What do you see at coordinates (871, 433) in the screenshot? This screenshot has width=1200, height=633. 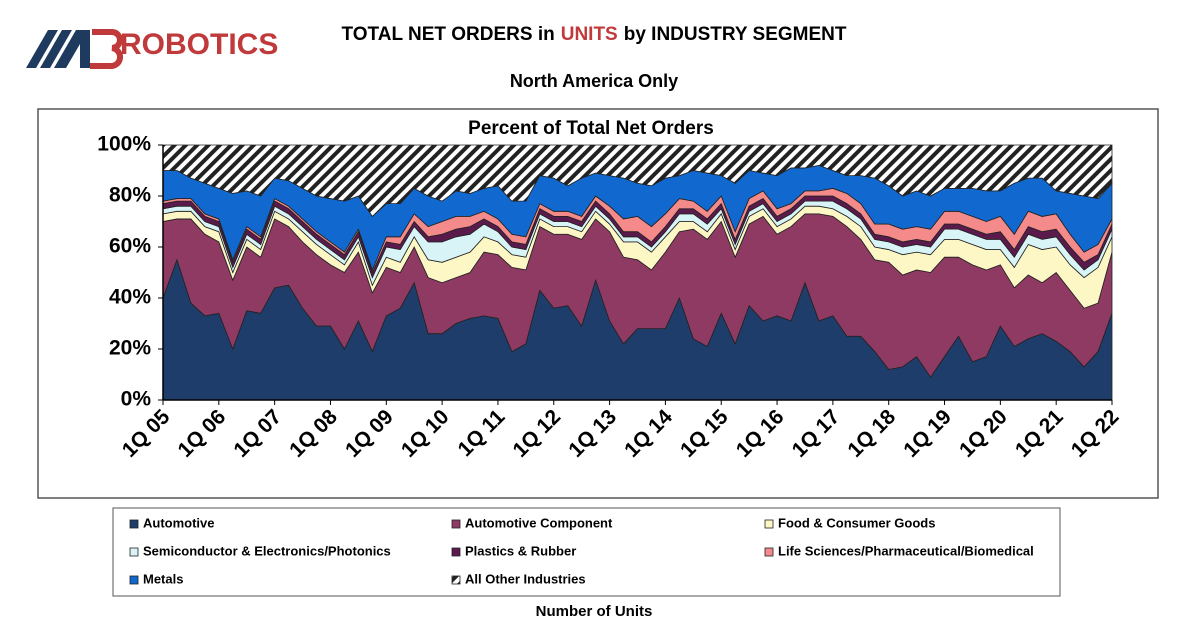 I see `x-tick-label: 1Q 18` at bounding box center [871, 433].